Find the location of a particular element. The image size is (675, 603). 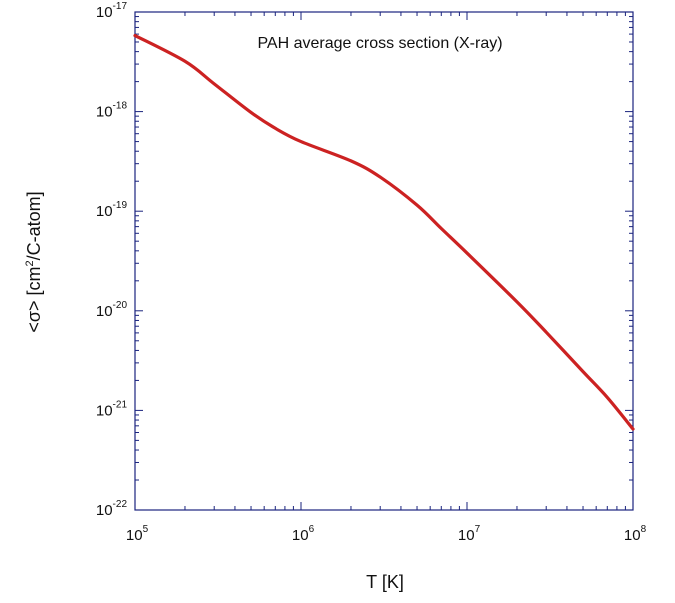

y-tick-label: 10-17 is located at coordinates (112, 11).